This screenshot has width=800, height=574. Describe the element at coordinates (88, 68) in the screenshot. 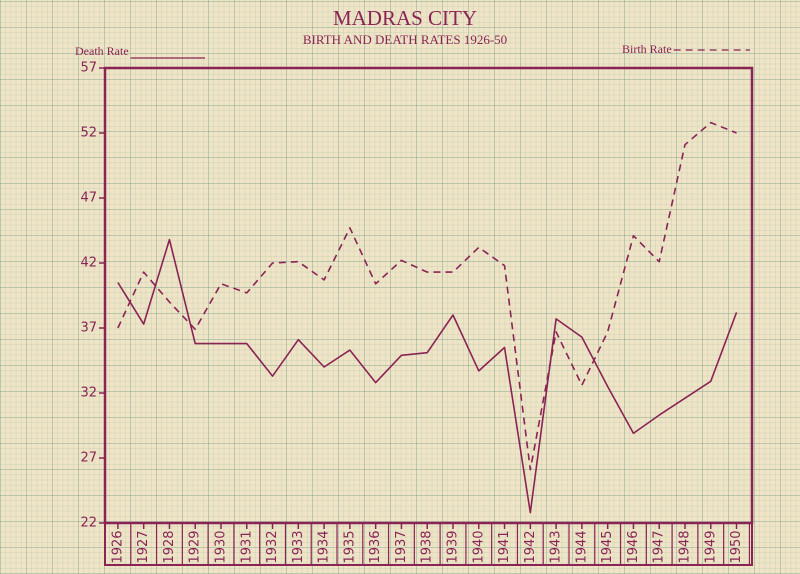

I see `y-tick-label: 57` at that location.